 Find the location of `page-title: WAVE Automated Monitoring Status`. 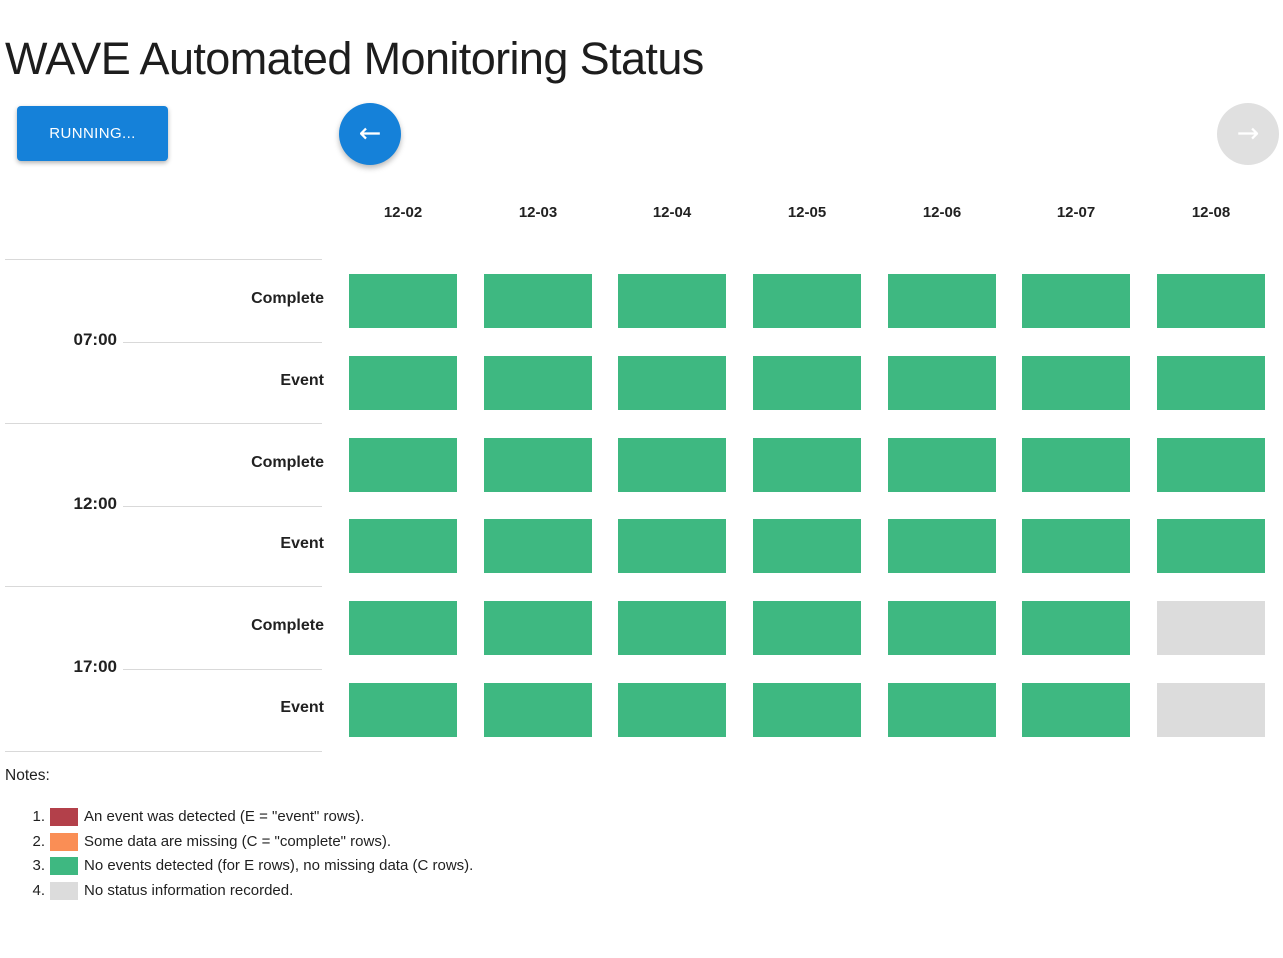

page-title: WAVE Automated Monitoring Status is located at coordinates (354, 58).